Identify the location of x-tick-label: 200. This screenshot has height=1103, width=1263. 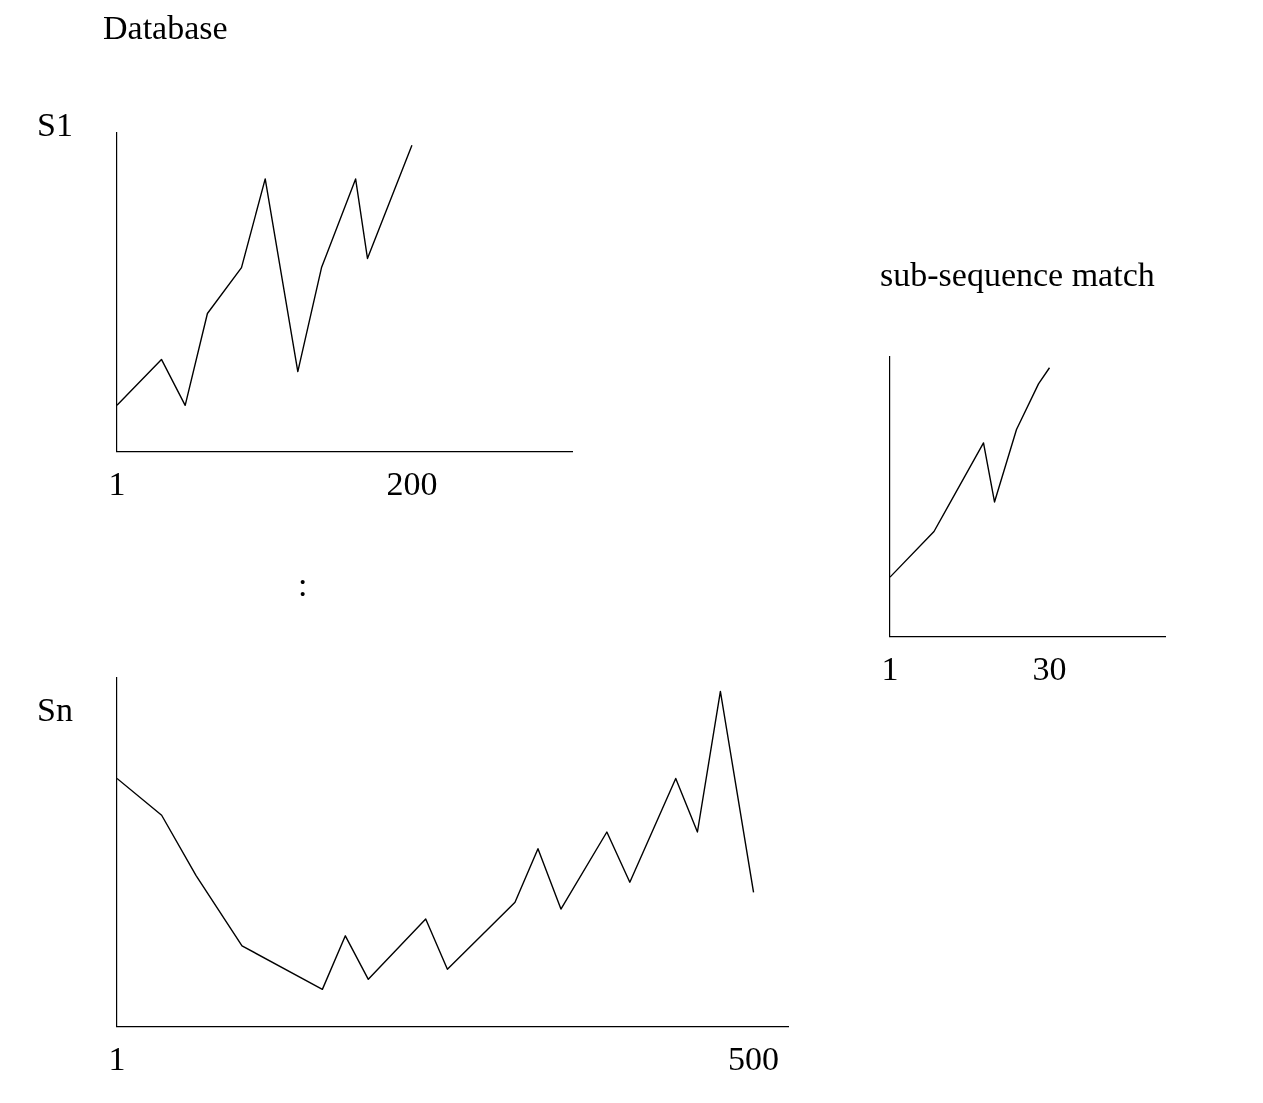
(412, 483).